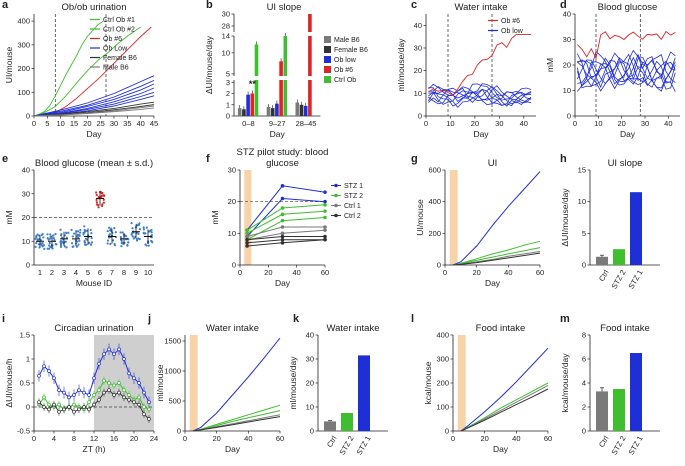 This screenshot has height=466, width=685. Describe the element at coordinates (336, 215) in the screenshot. I see `legend-marker` at that location.